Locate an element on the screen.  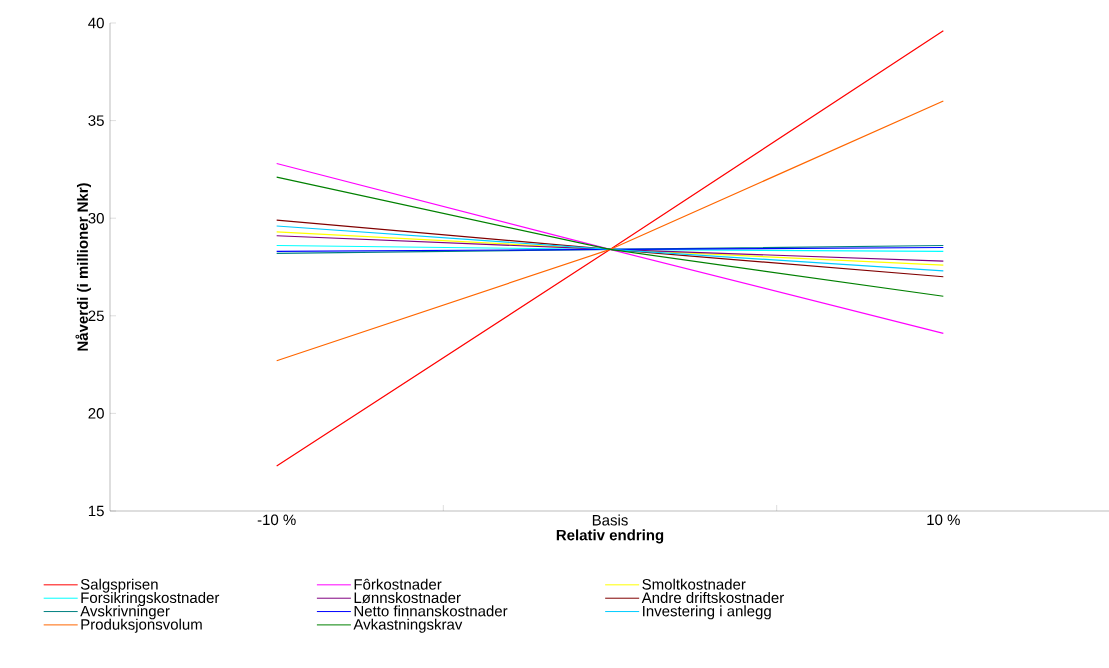
y-tick-label: 20 is located at coordinates (96, 413).